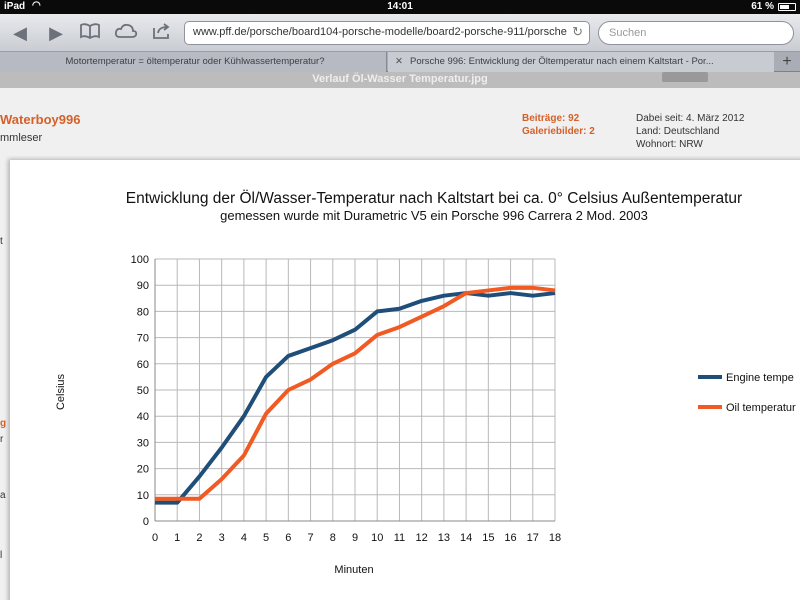 This screenshot has height=600, width=800. I want to click on stat-gallery: Galeriebilder: 2, so click(558, 131).